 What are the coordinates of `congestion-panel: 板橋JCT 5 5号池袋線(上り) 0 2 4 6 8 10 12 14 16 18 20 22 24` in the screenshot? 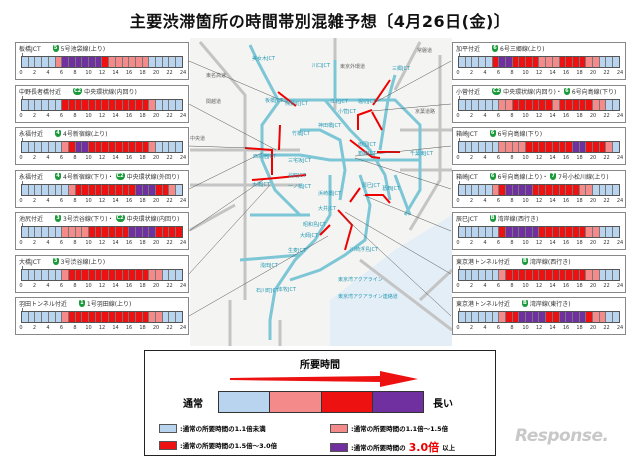 It's located at (102, 61).